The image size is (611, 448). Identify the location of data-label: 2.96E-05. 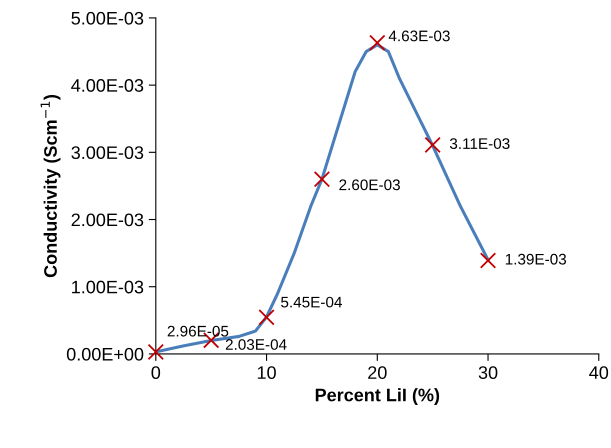
(198, 331).